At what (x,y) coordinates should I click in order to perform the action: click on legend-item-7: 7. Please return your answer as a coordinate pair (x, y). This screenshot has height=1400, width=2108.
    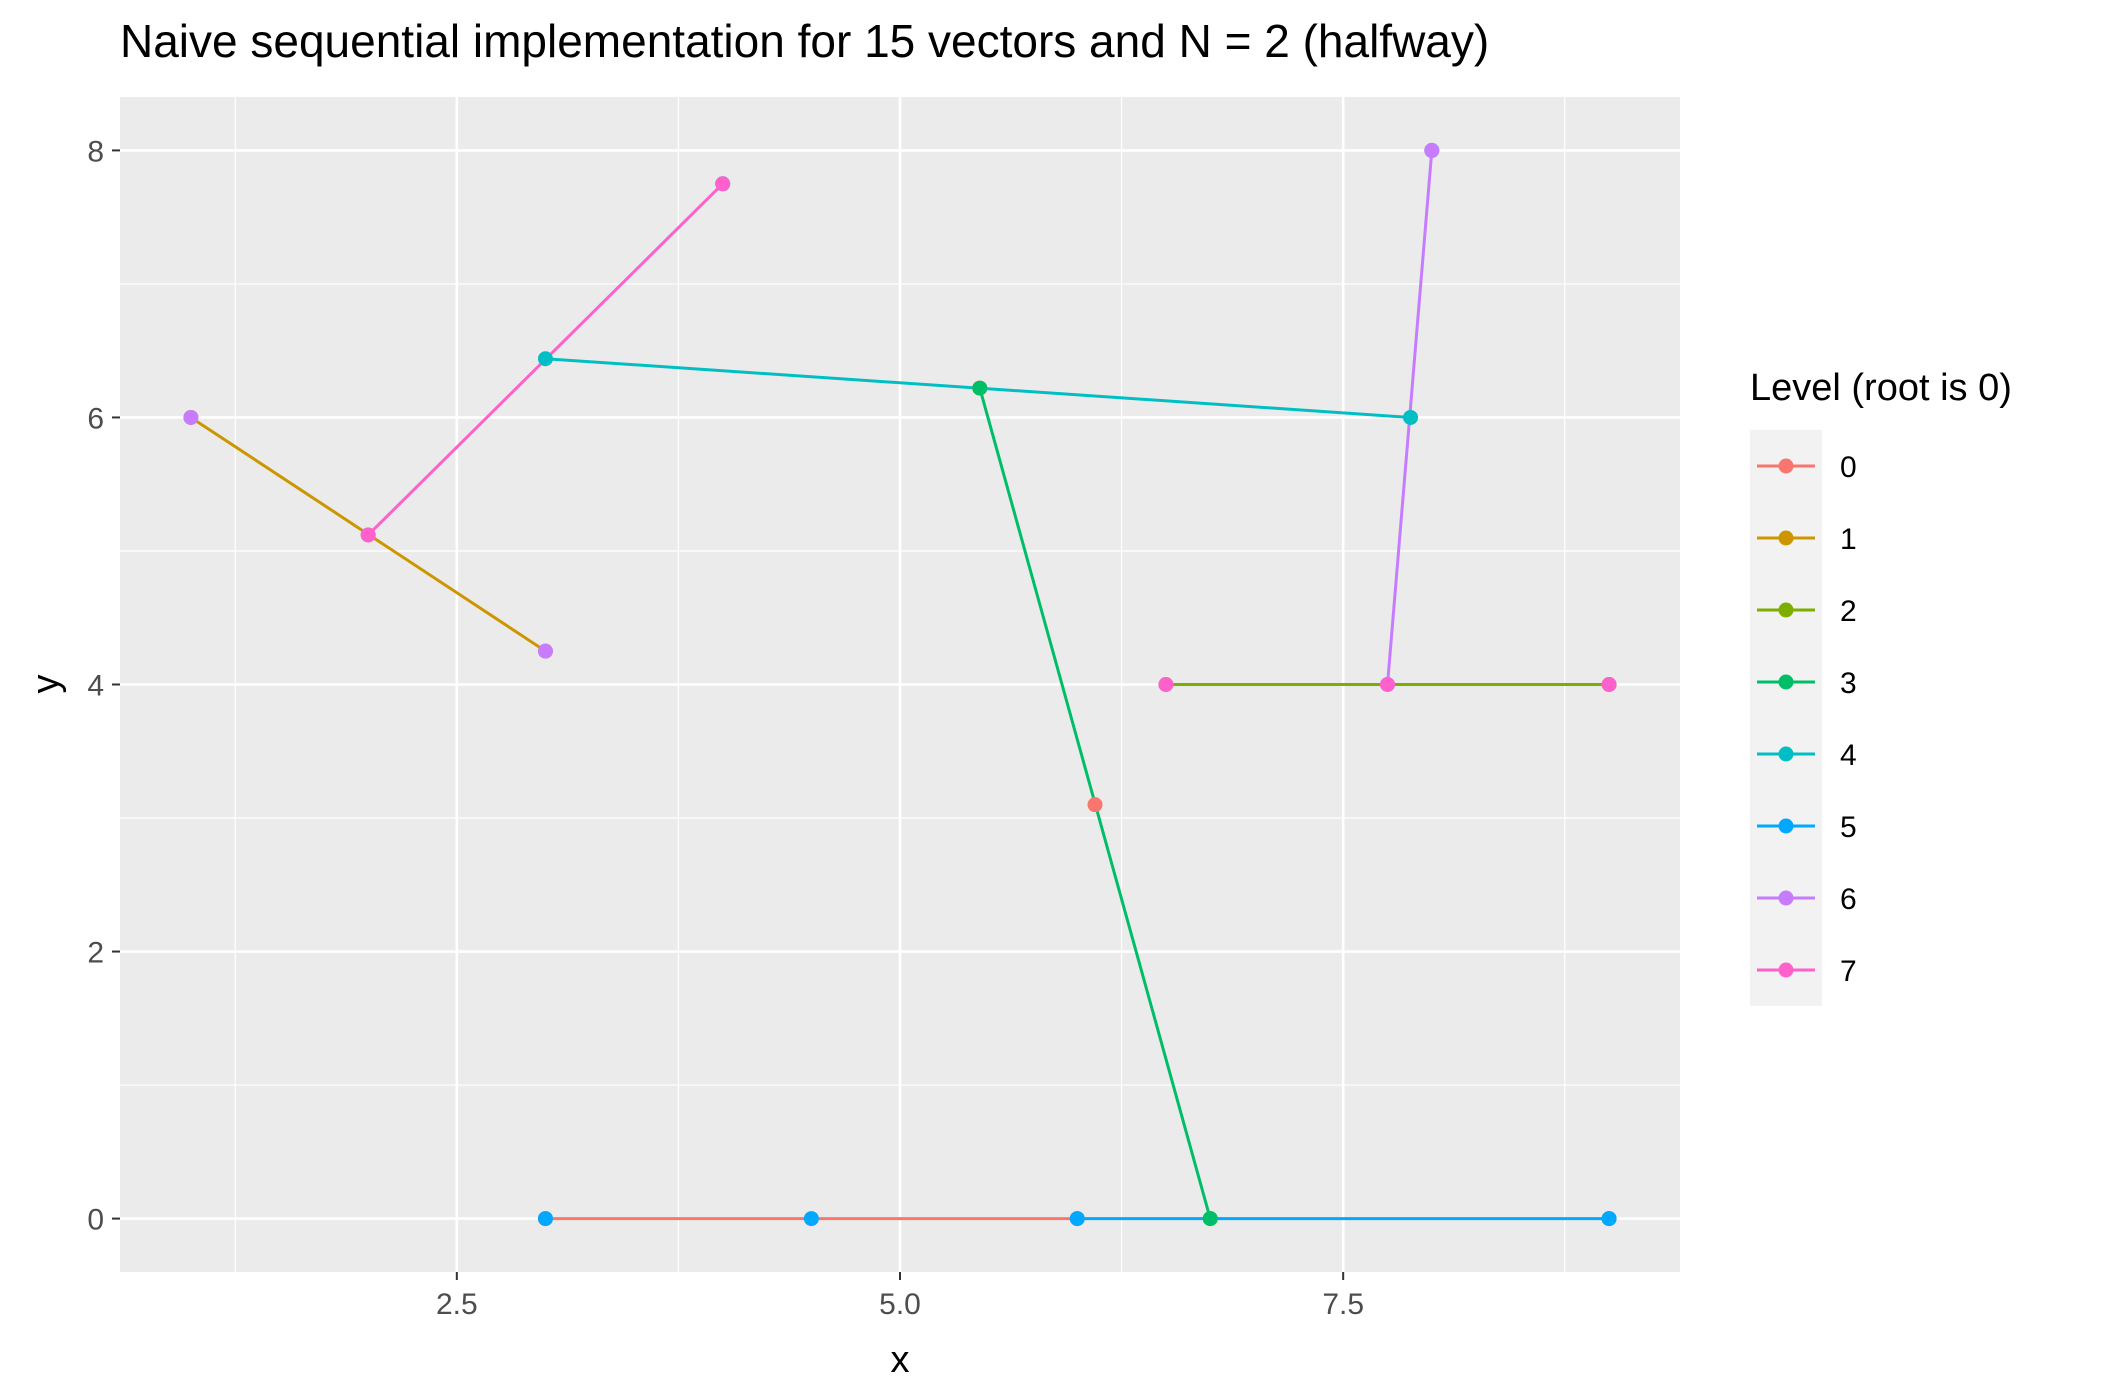
    Looking at the image, I should click on (1807, 971).